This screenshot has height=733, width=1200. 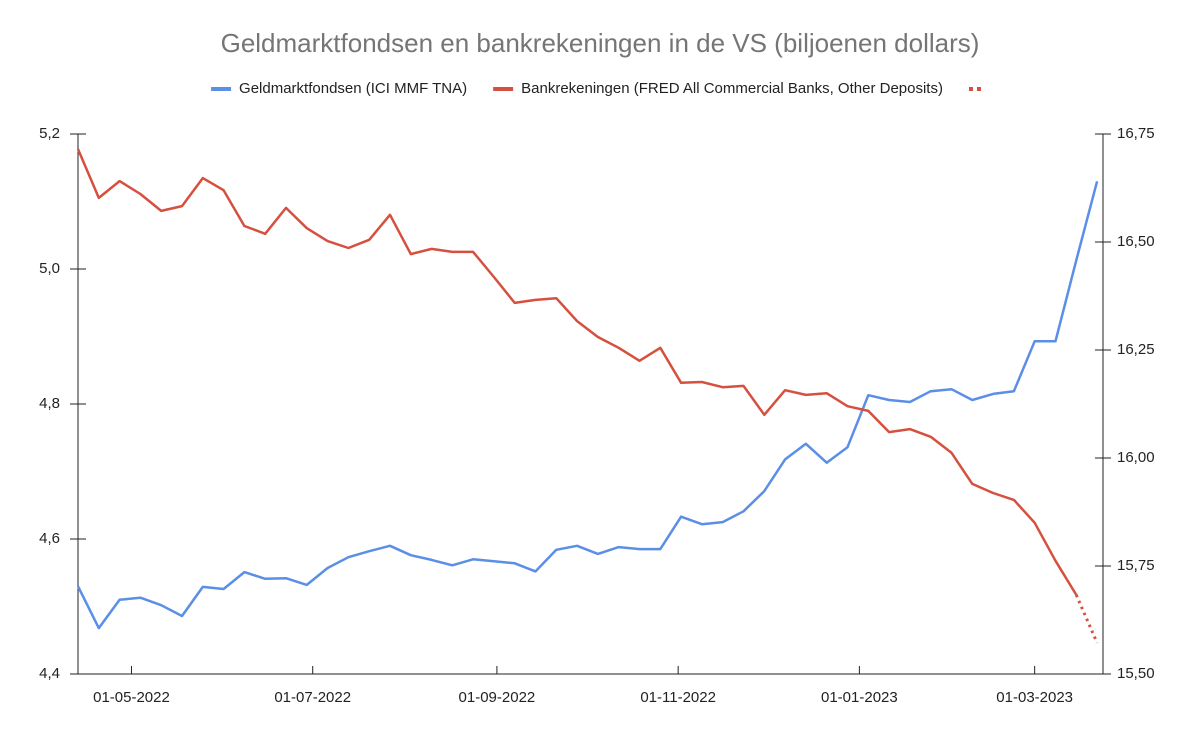 I want to click on y-tick-label: 4,4, so click(x=49, y=673).